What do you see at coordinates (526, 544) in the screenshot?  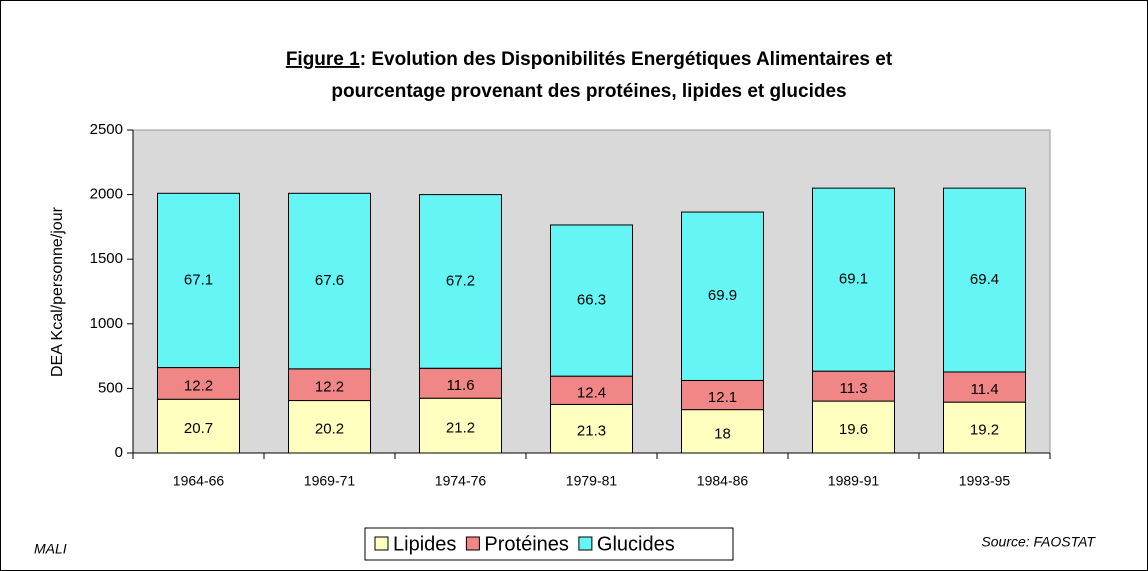 I see `legend-label: Protéines` at bounding box center [526, 544].